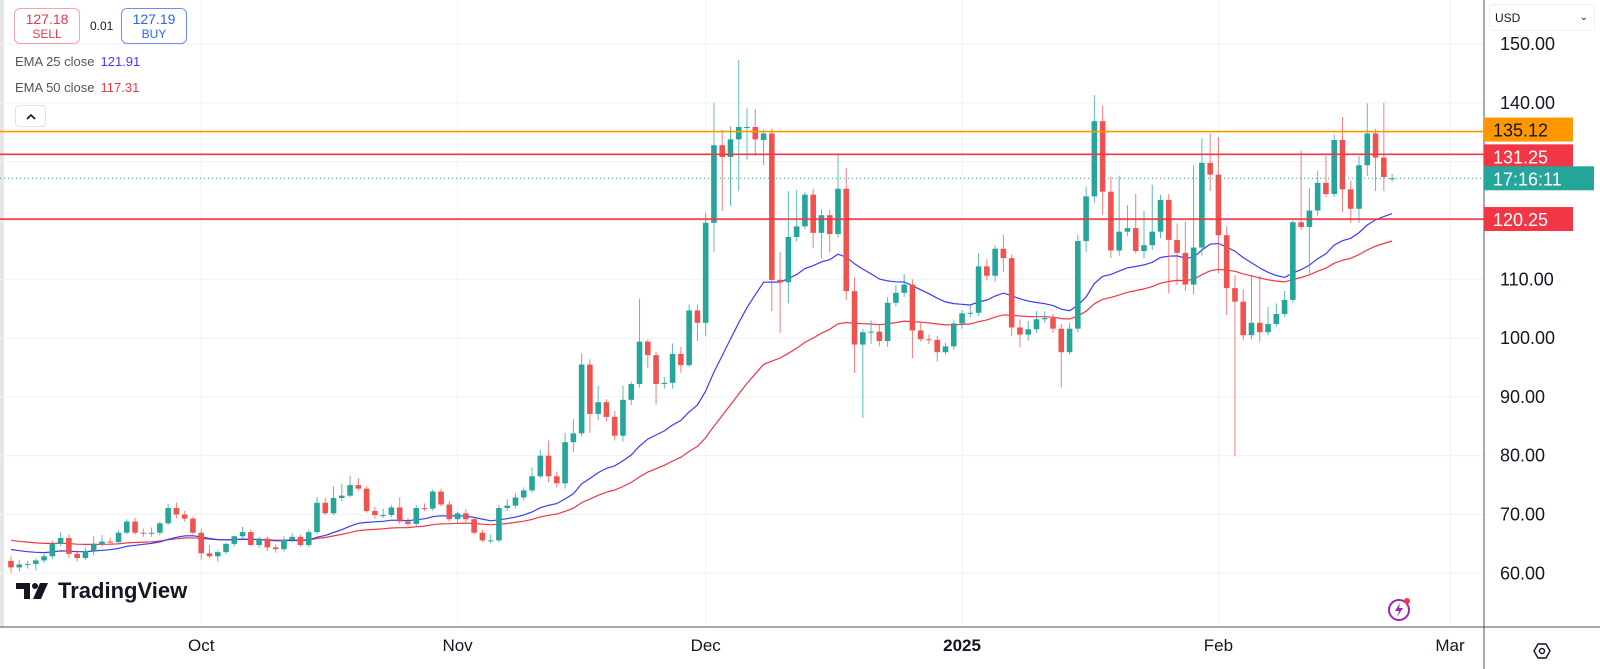  I want to click on currency-select: USD ⌄, so click(1542, 17).